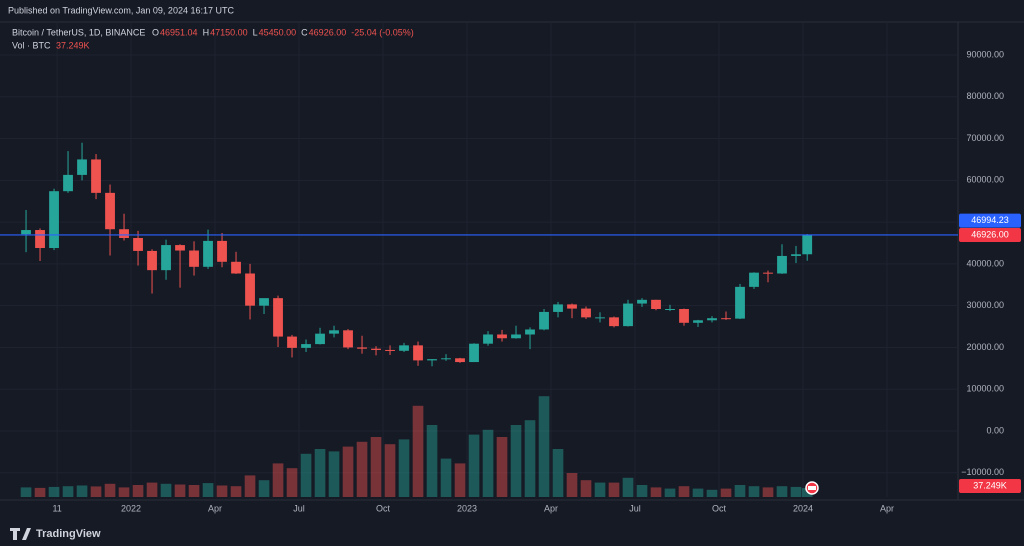 Image resolution: width=1024 pixels, height=546 pixels. Describe the element at coordinates (719, 508) in the screenshot. I see `x-tick-label: Oct` at that location.